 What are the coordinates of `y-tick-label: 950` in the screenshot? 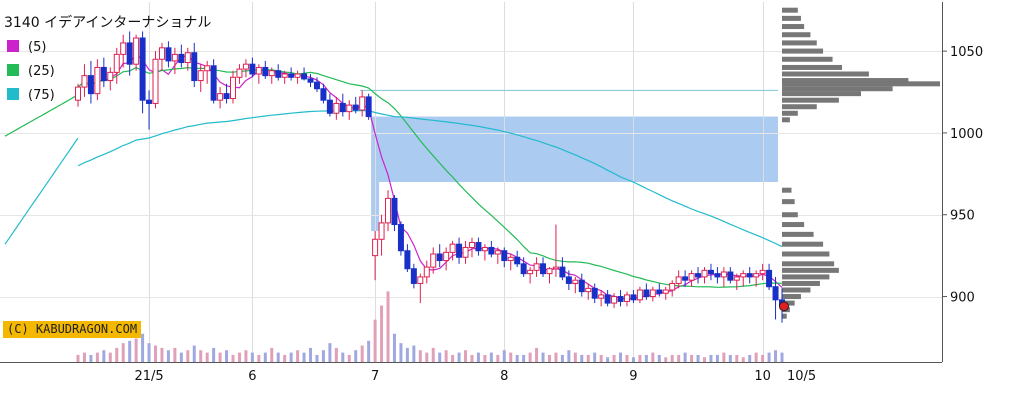 It's located at (962, 216).